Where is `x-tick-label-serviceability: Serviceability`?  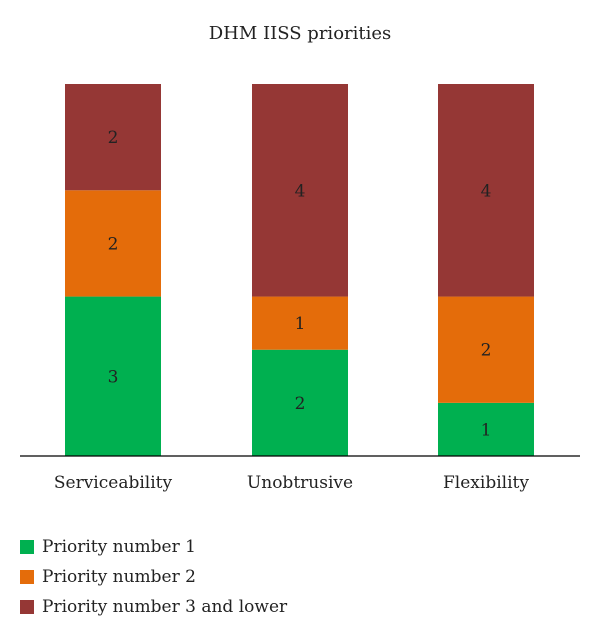
x-tick-label-serviceability: Serviceability is located at coordinates (113, 483).